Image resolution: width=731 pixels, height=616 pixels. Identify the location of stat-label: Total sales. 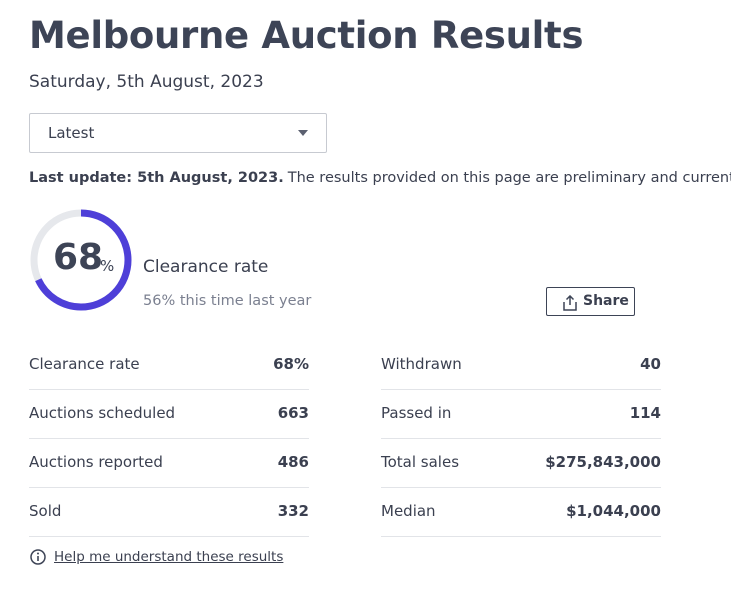
(420, 462).